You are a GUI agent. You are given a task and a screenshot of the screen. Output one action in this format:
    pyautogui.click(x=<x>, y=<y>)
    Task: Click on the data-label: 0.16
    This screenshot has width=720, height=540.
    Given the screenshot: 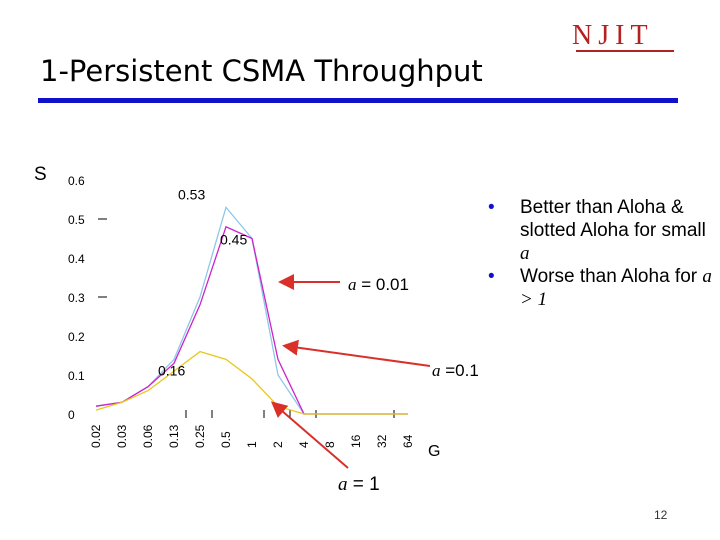 What is the action you would take?
    pyautogui.click(x=171, y=371)
    